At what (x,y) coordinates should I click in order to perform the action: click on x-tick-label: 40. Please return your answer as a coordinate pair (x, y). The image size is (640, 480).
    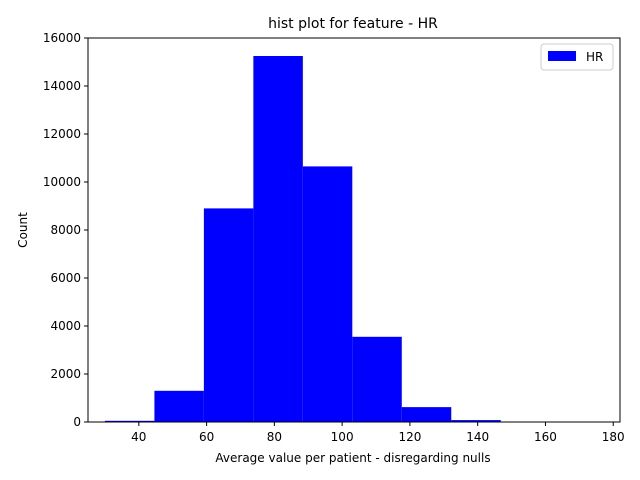
    Looking at the image, I should click on (138, 437).